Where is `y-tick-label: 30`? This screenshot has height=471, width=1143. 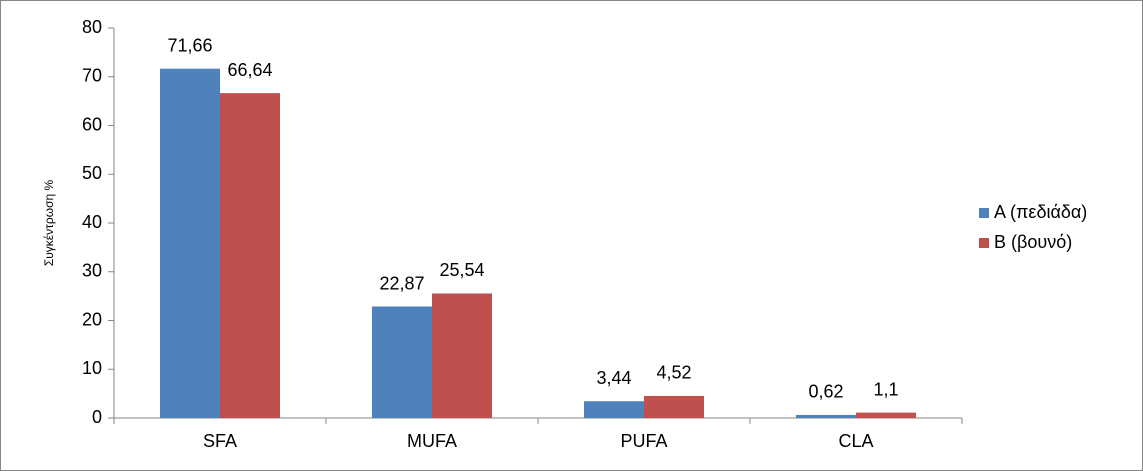
y-tick-label: 30 is located at coordinates (92, 271).